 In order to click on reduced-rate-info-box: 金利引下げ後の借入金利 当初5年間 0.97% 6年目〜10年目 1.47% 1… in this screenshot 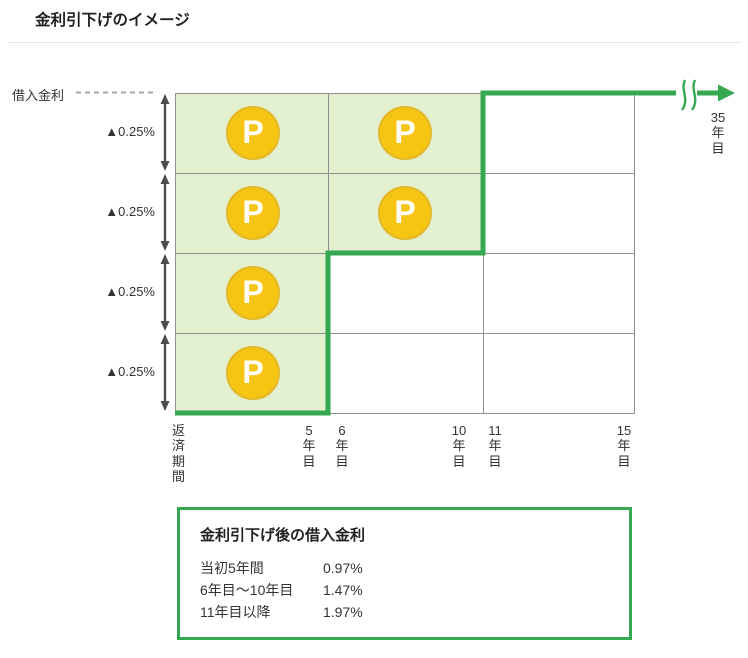, I will do `click(404, 573)`.